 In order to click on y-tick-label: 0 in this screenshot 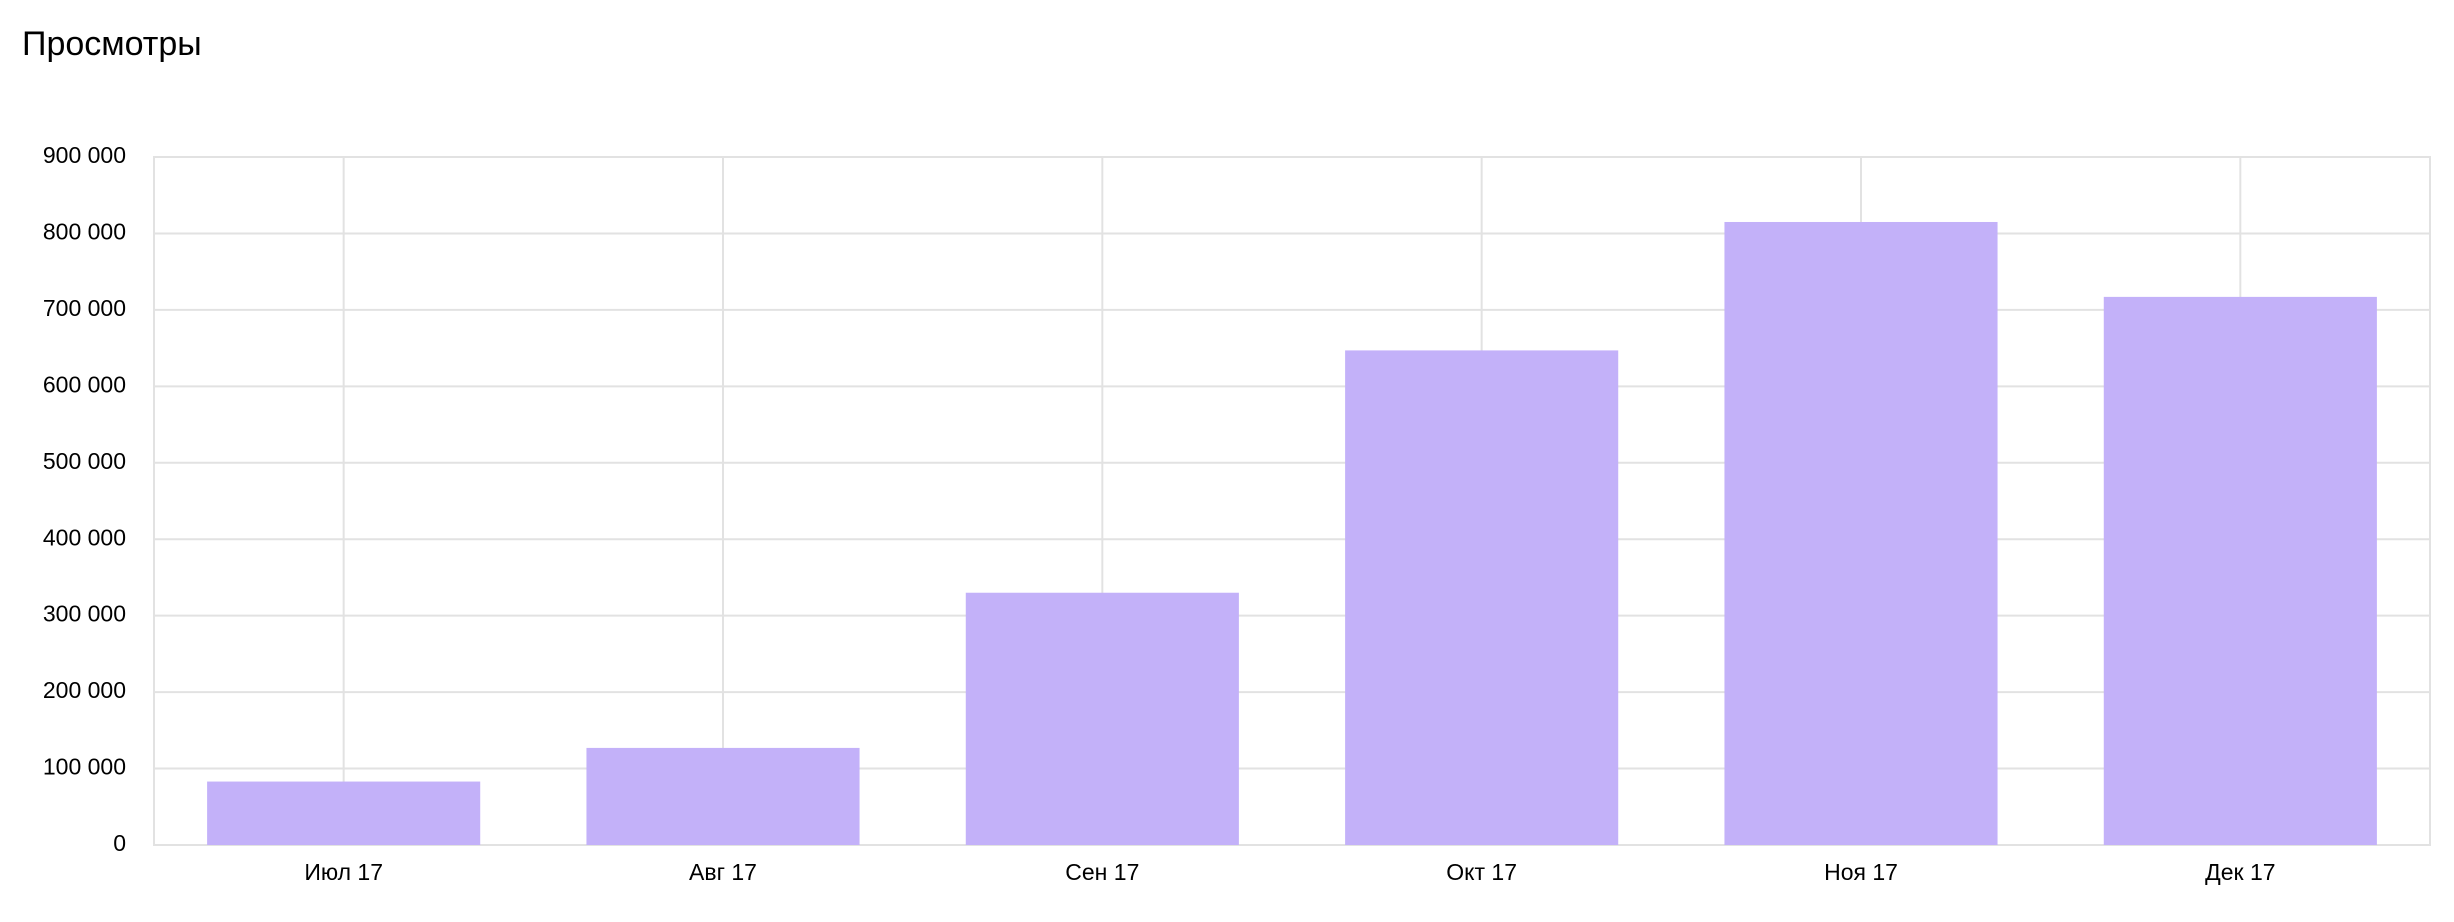, I will do `click(119, 843)`.